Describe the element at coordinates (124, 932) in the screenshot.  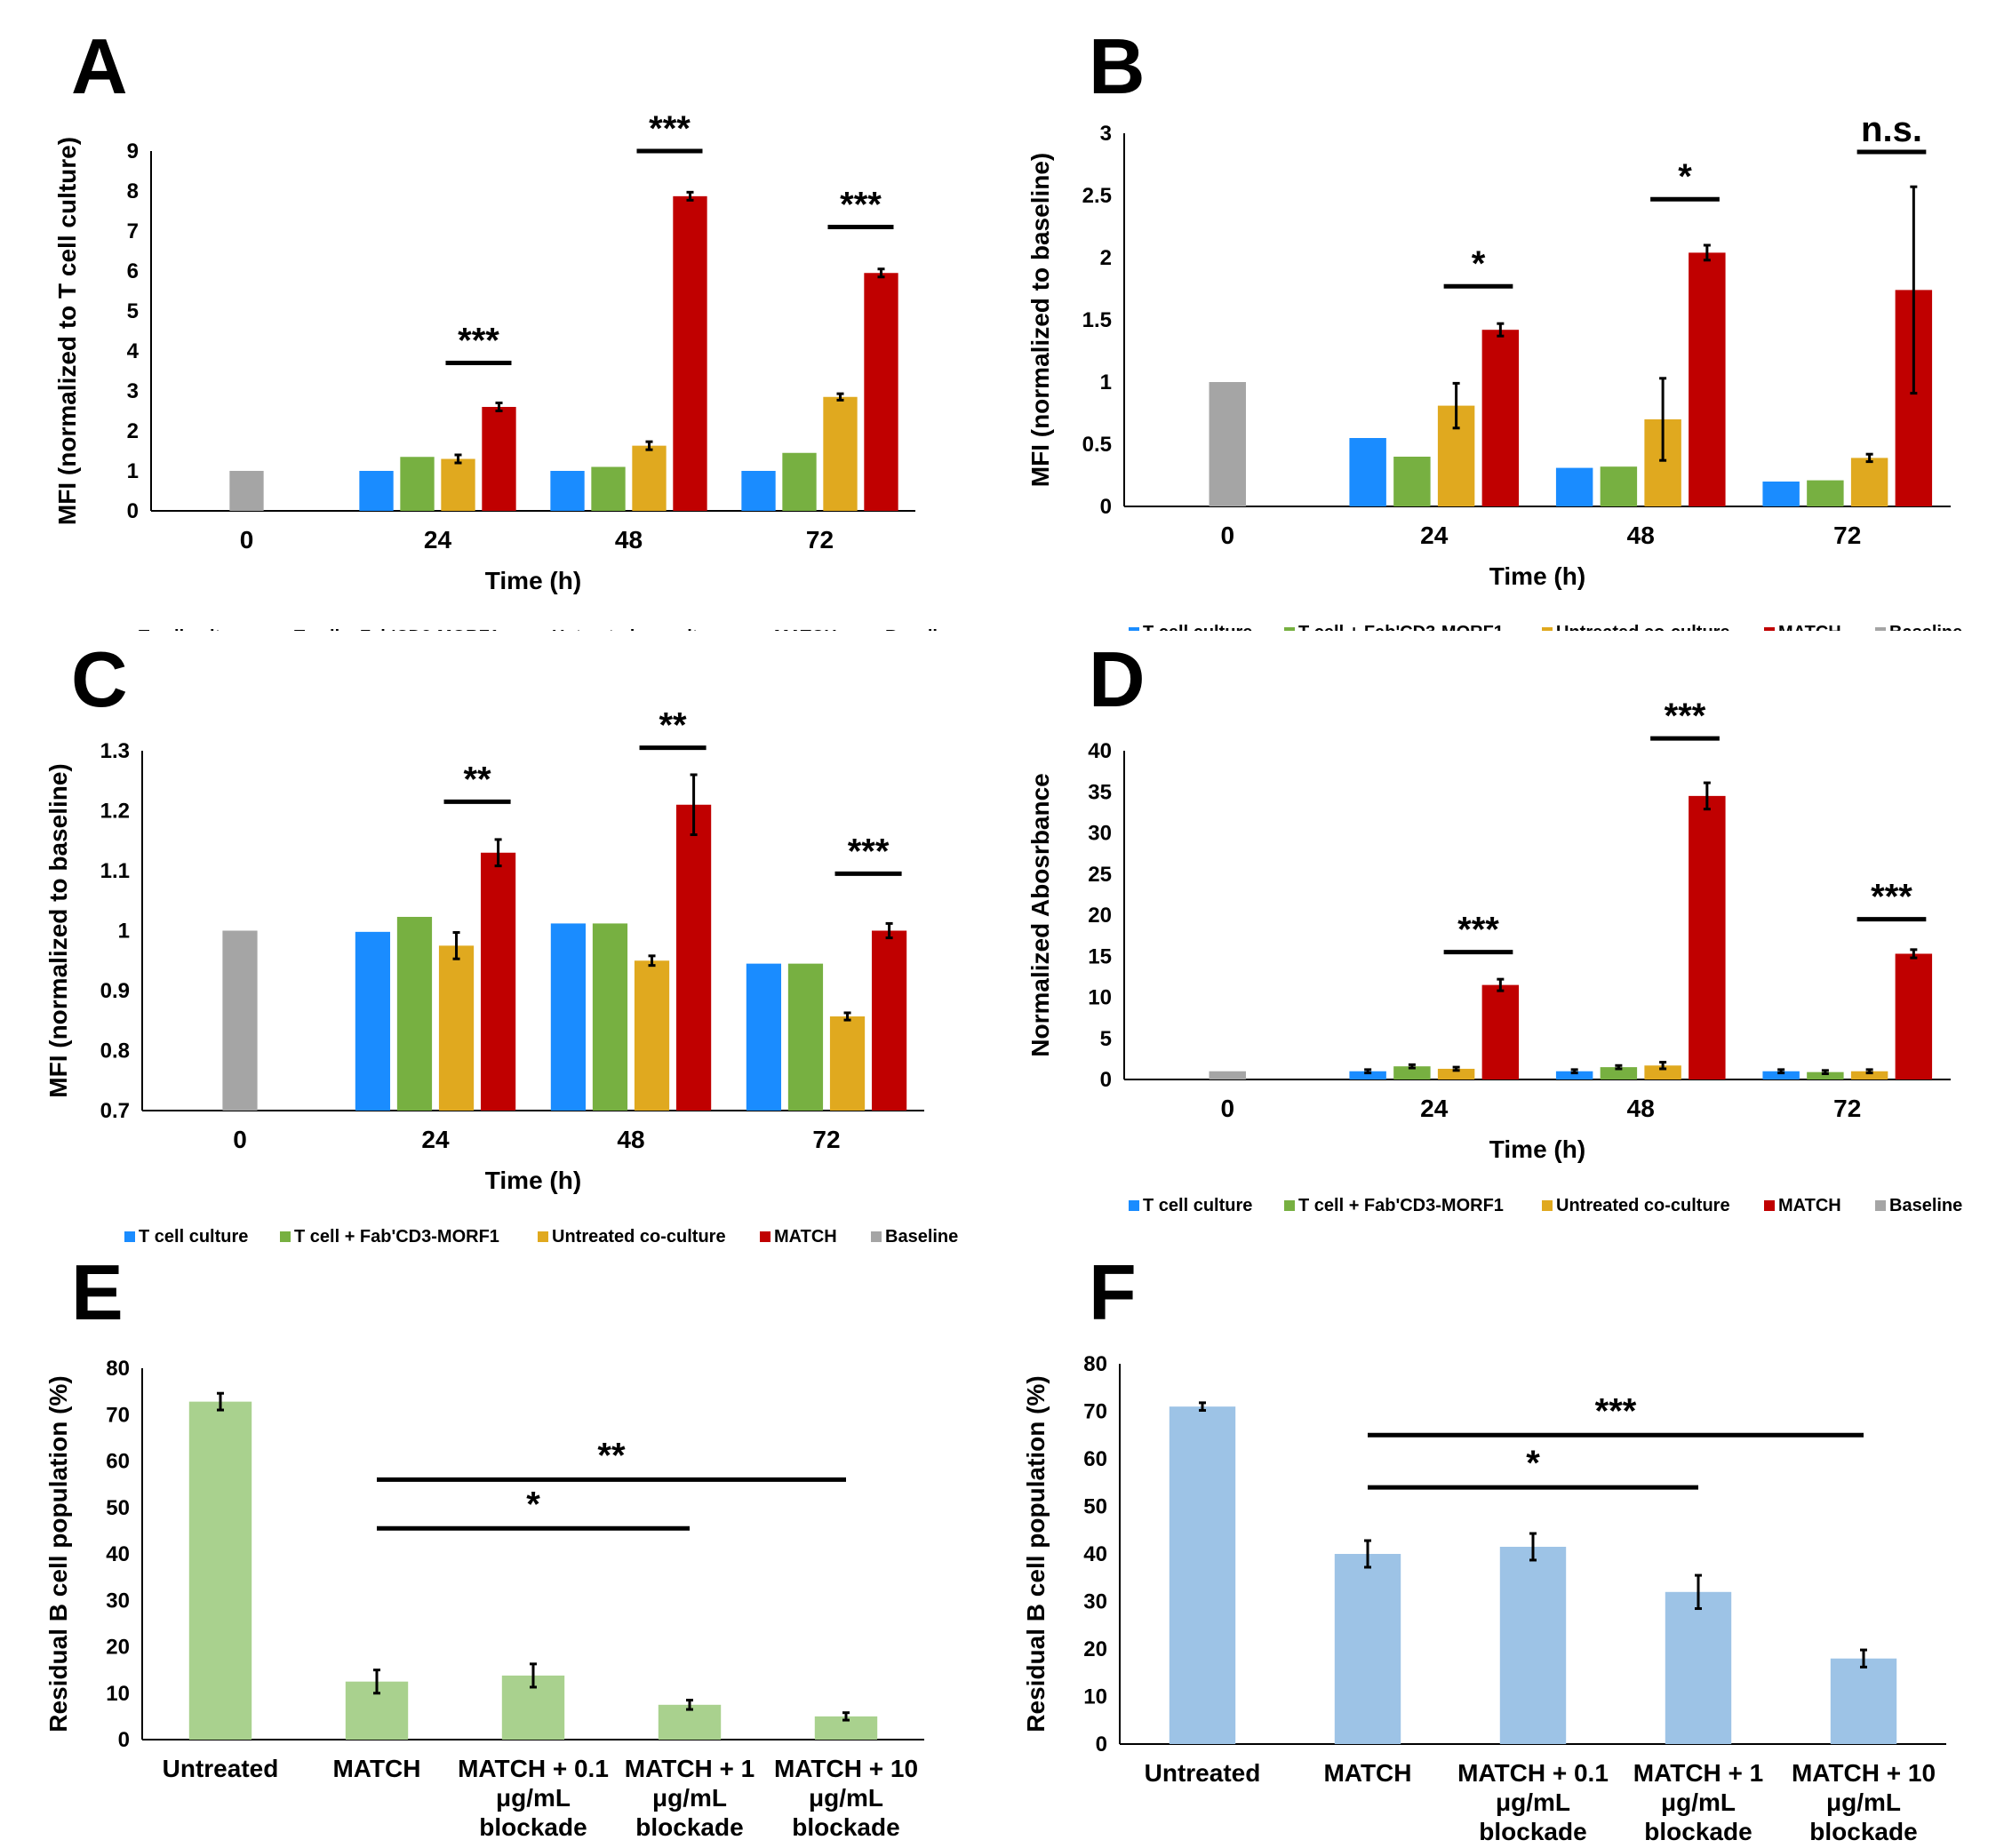
I see `y-tick-label-c: 1` at that location.